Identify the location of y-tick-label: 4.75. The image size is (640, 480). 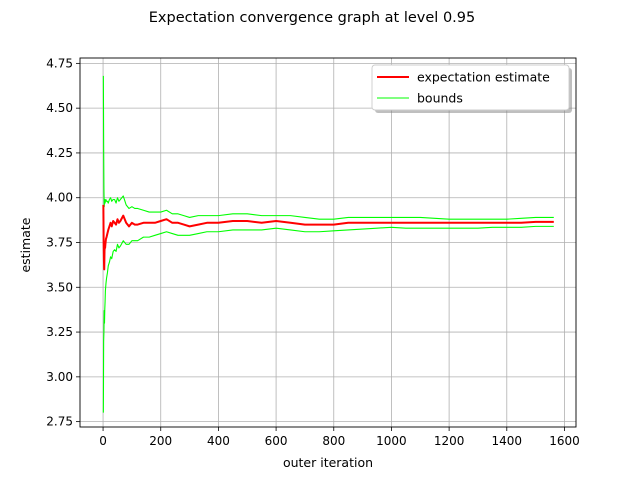
(59, 63).